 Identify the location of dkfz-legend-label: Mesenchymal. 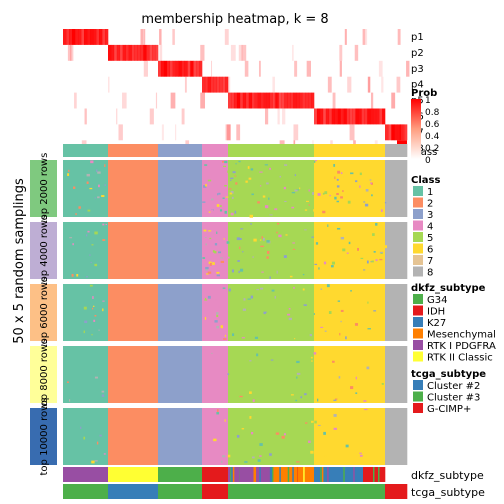
(461, 335).